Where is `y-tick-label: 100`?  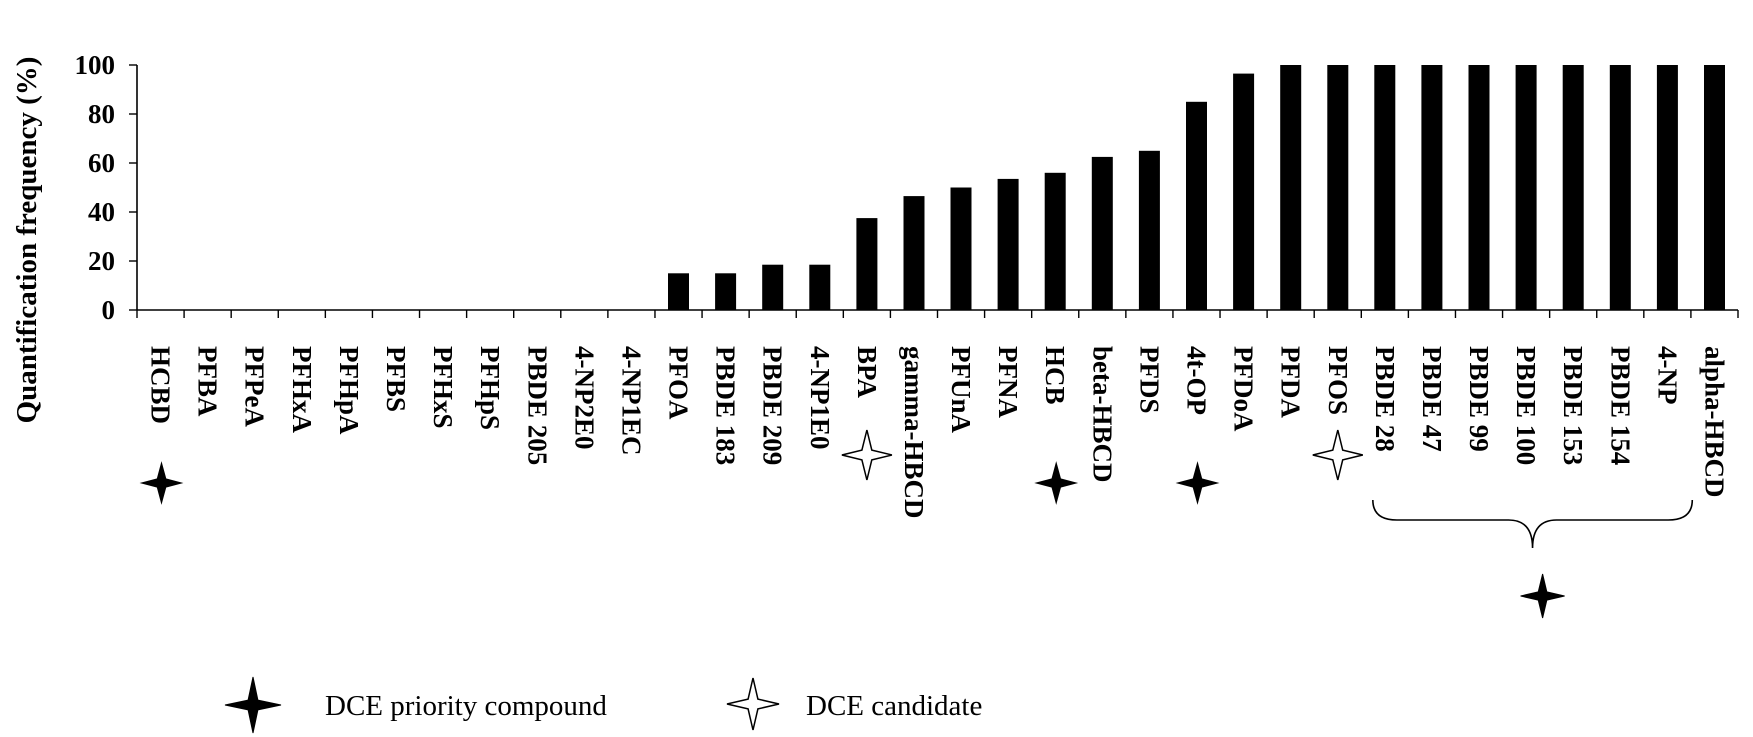
y-tick-label: 100 is located at coordinates (95, 65).